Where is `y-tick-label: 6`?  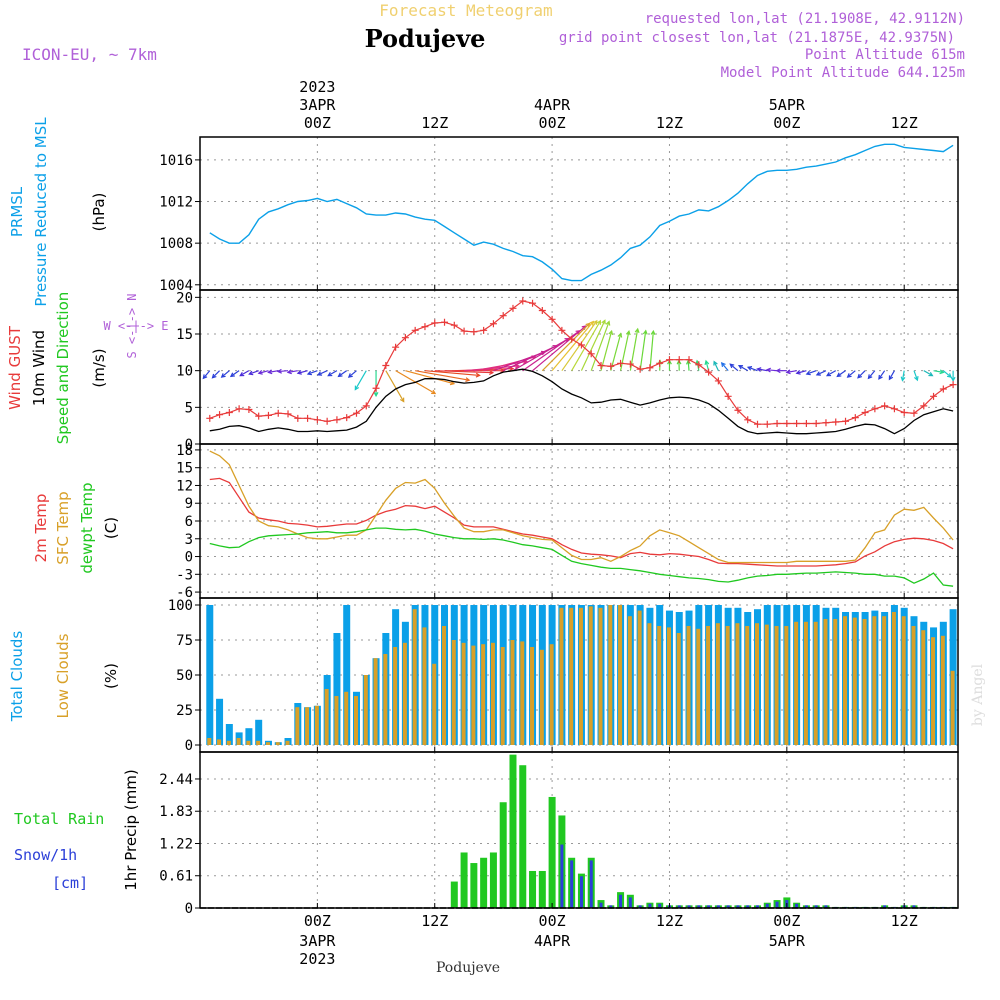 y-tick-label: 6 is located at coordinates (189, 522).